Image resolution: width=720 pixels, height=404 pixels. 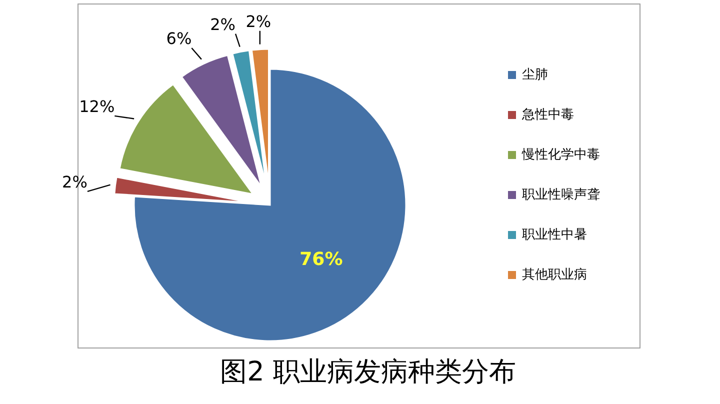 I want to click on legend-label: 职业性中暑, so click(x=554, y=235).